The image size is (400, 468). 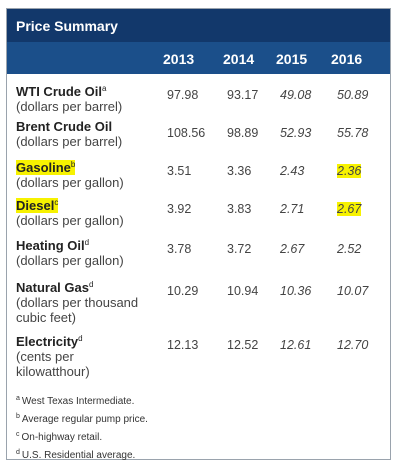 I want to click on table-cell: 2.71, so click(x=292, y=209).